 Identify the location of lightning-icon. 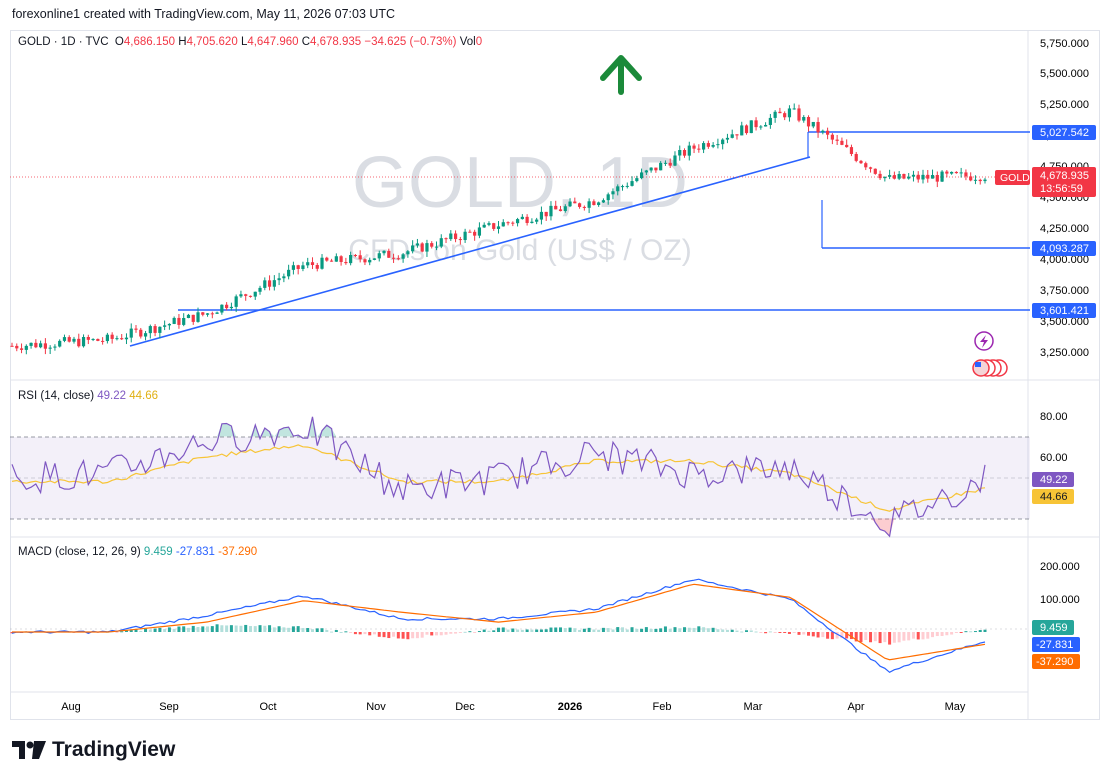
(984, 341).